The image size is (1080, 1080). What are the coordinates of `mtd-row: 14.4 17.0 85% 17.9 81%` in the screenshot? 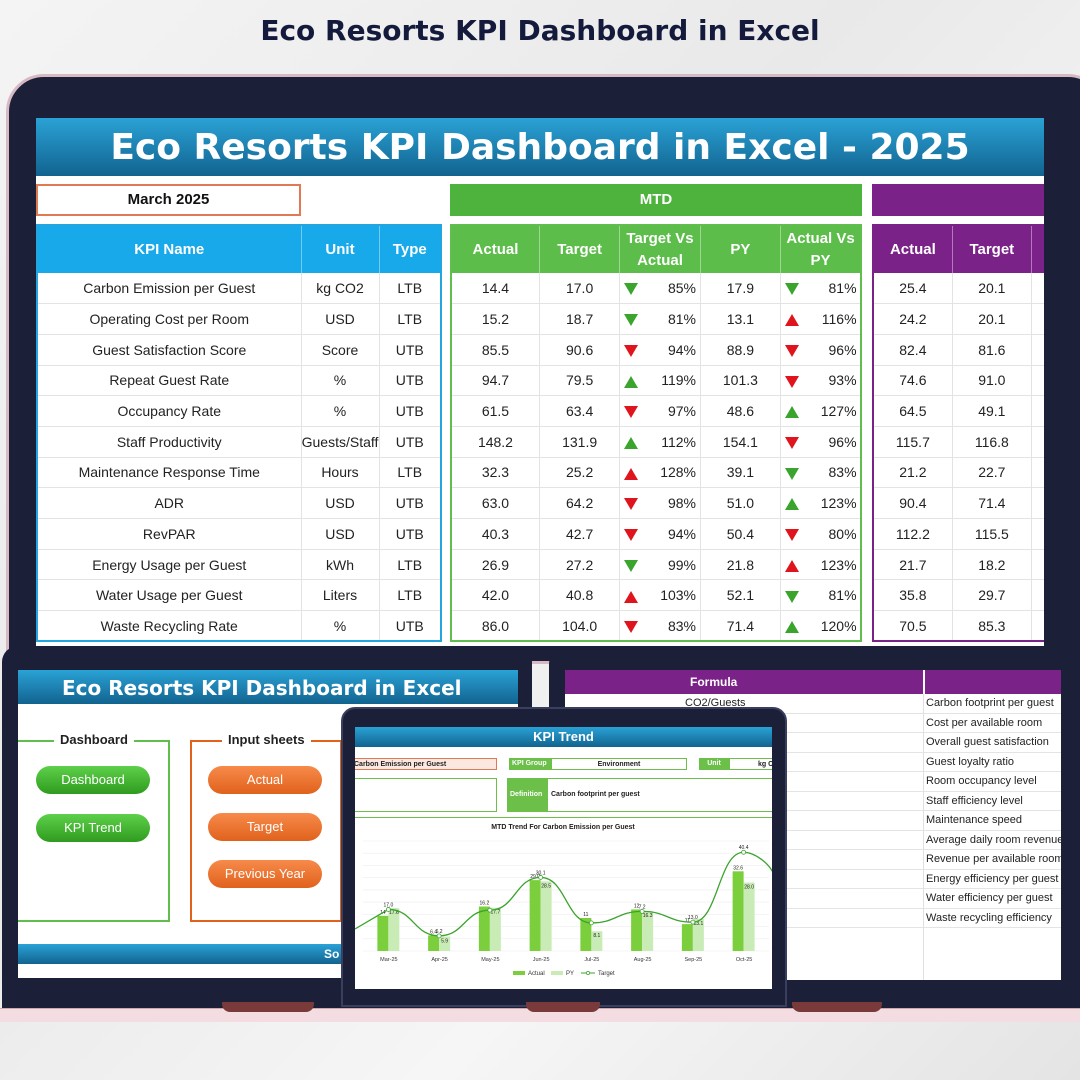 It's located at (656, 289).